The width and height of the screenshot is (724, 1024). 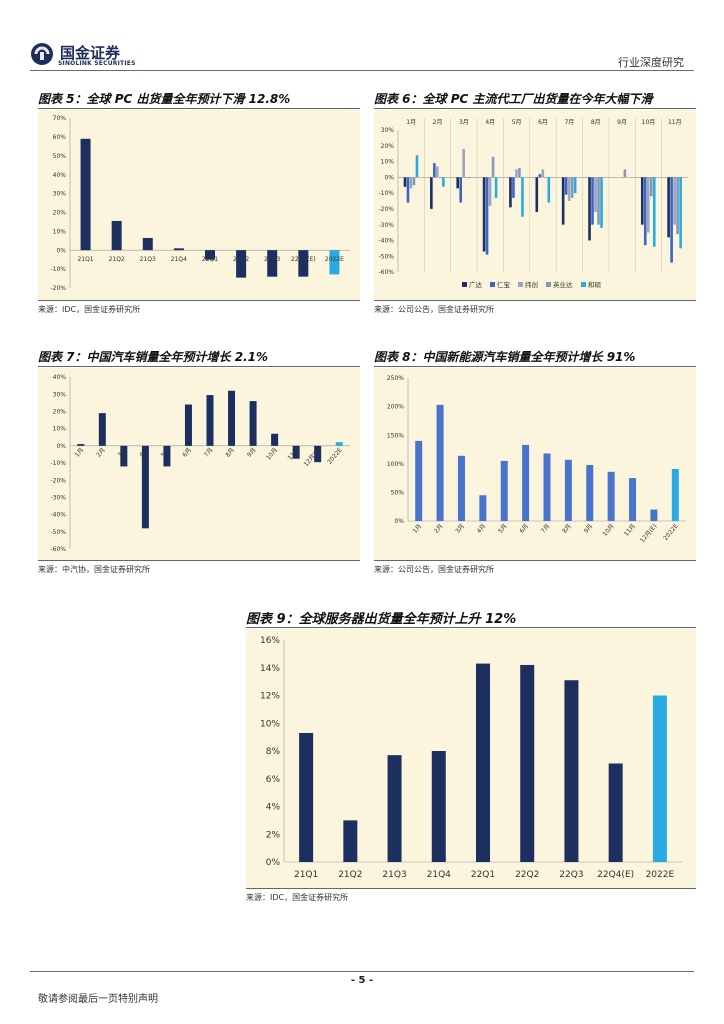 What do you see at coordinates (675, 122) in the screenshot?
I see `fig6-x-label: 11月` at bounding box center [675, 122].